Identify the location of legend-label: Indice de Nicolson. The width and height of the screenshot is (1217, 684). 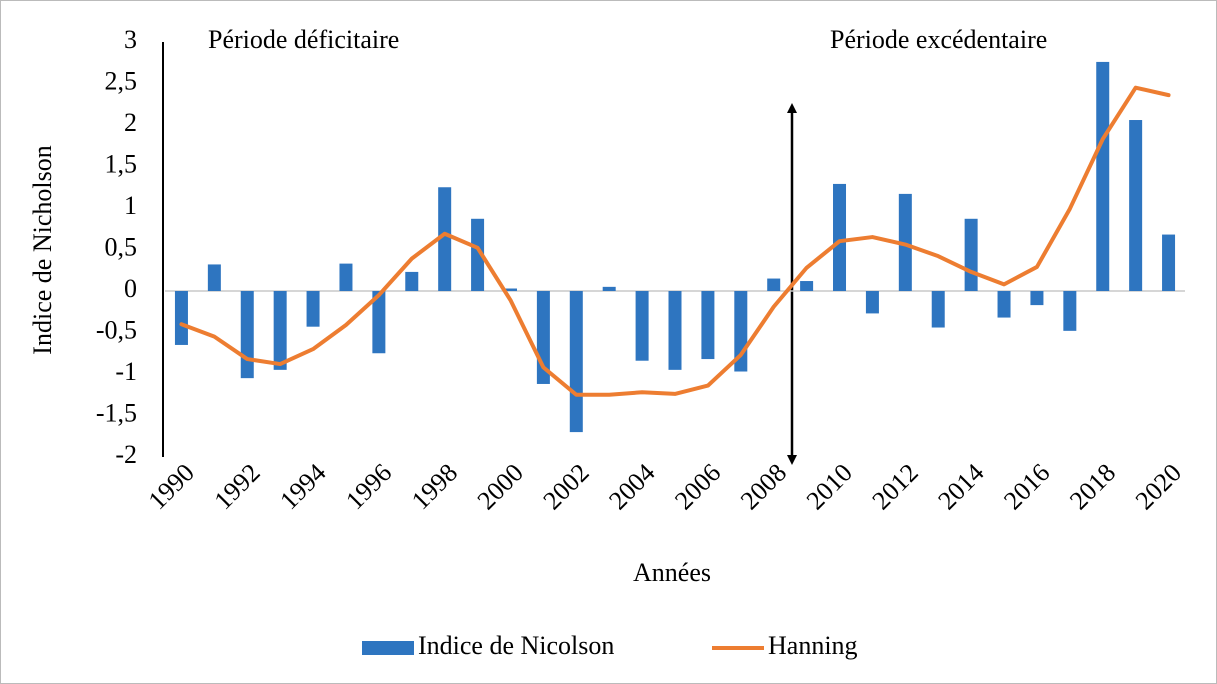
(516, 645).